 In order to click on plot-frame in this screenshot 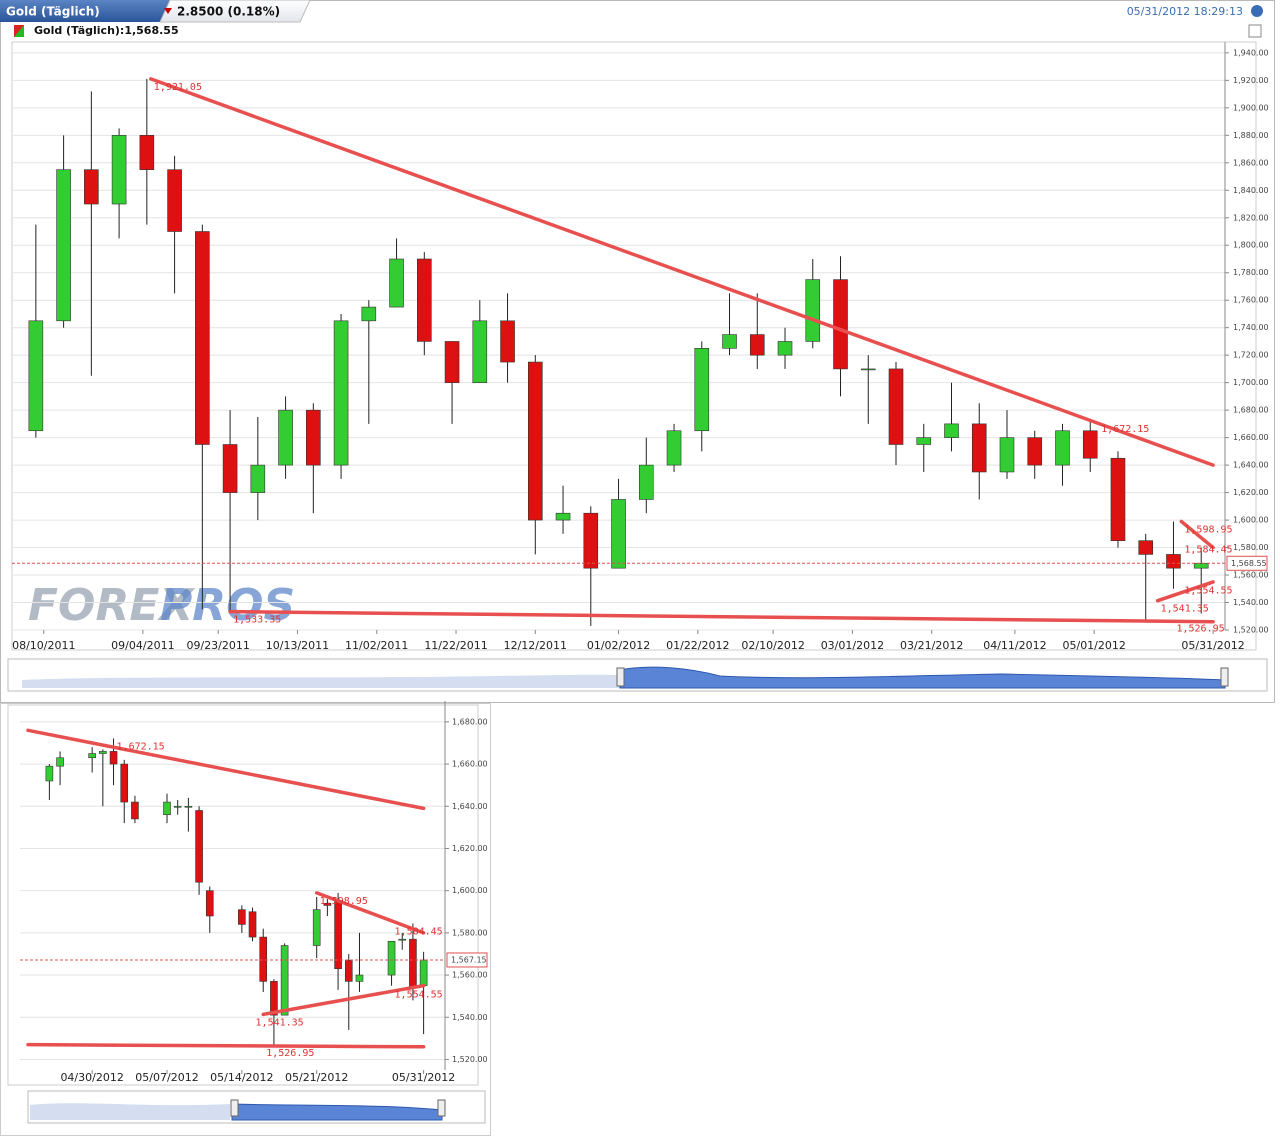, I will do `click(243, 895)`.